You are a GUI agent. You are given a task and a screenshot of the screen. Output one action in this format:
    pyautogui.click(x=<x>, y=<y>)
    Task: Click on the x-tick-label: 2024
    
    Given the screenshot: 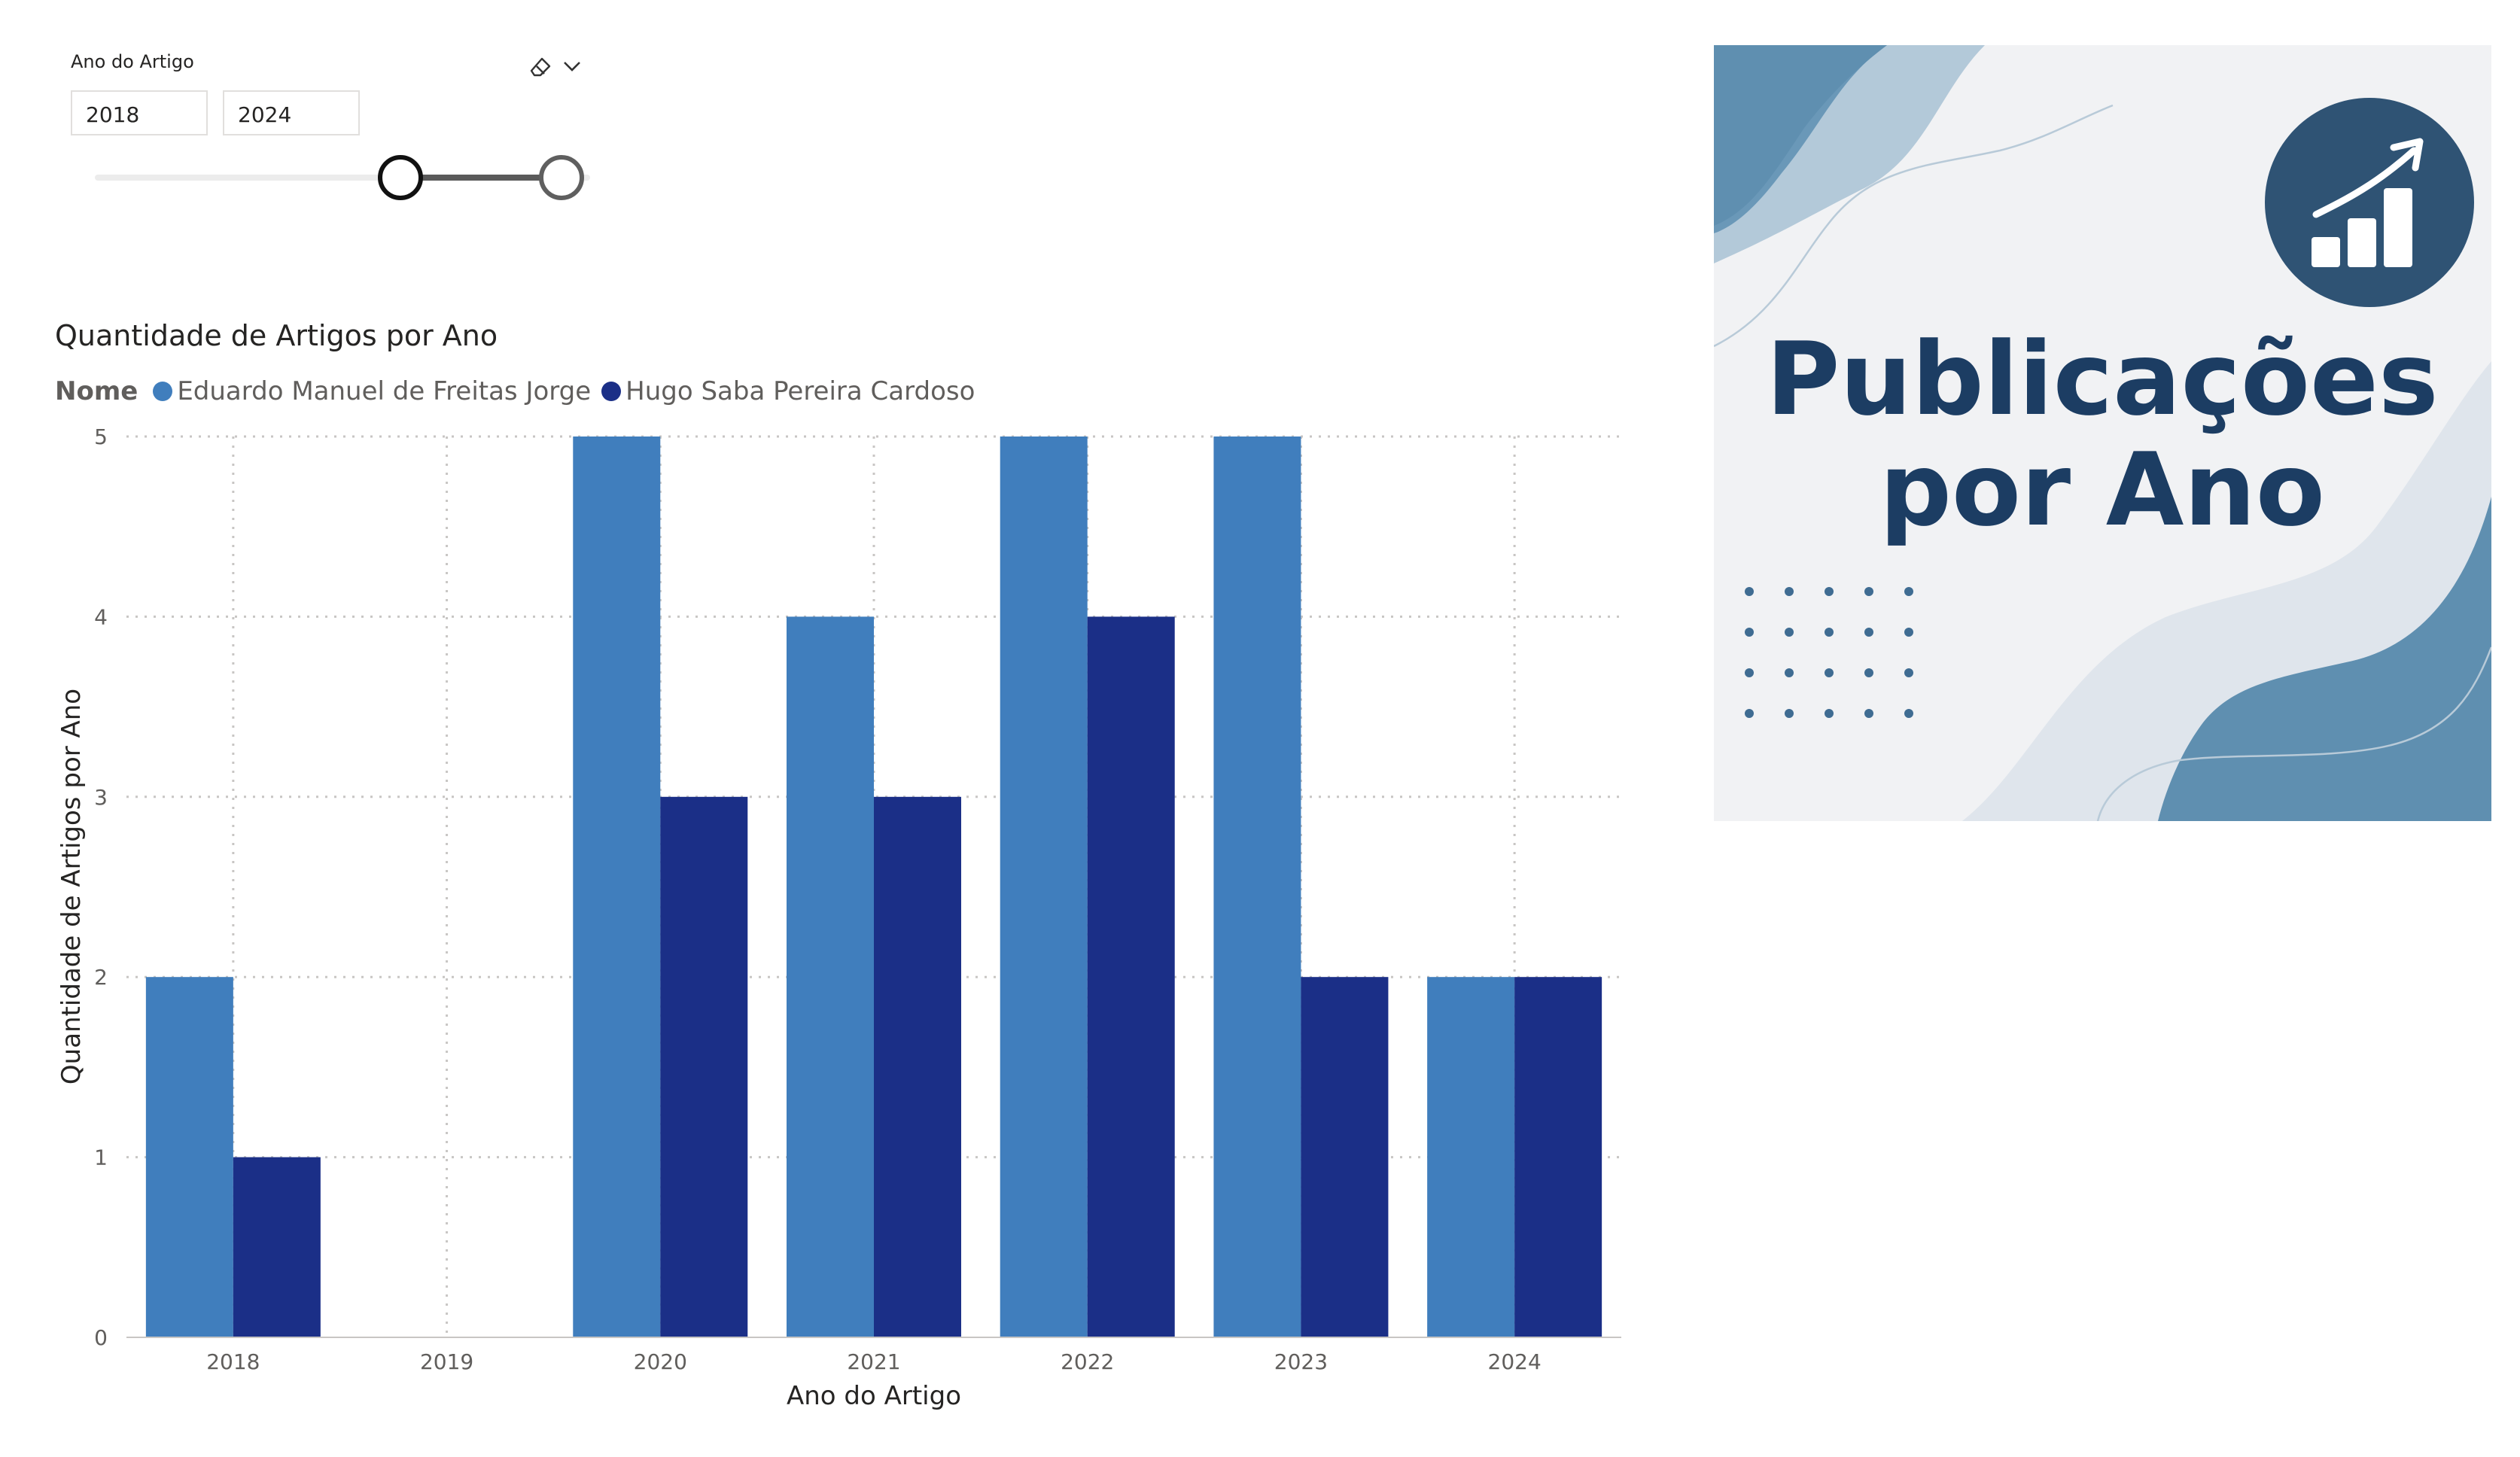 What is the action you would take?
    pyautogui.click(x=1515, y=1361)
    